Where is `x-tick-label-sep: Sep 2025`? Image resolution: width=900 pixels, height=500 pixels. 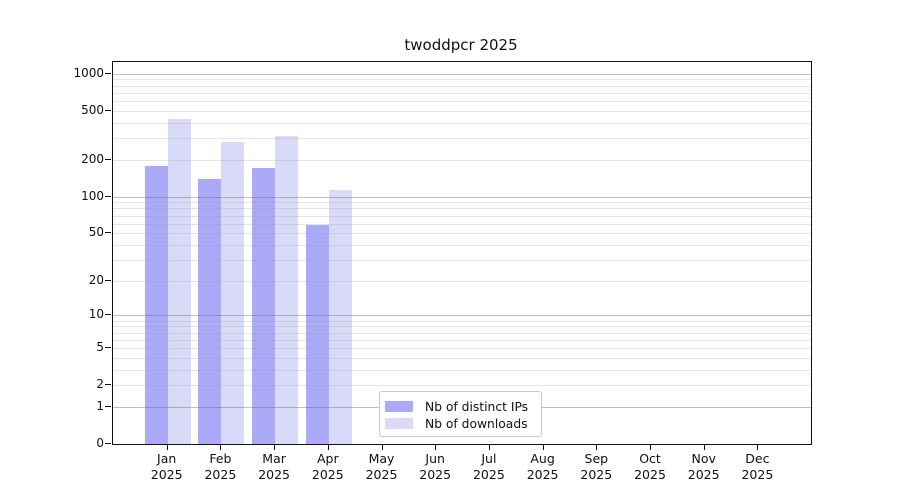
x-tick-label-sep: Sep 2025 is located at coordinates (596, 466).